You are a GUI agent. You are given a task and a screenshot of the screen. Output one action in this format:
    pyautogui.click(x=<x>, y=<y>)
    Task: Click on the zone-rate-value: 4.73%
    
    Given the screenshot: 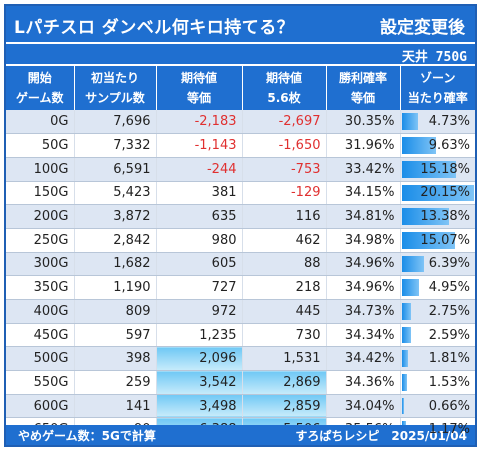 What is the action you would take?
    pyautogui.click(x=449, y=122)
    